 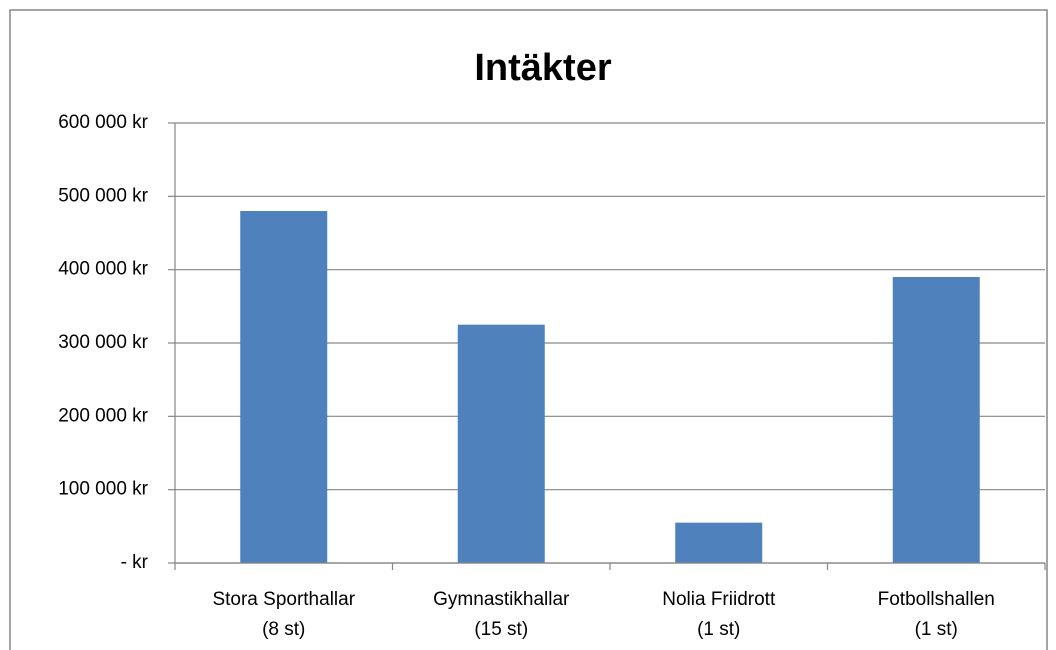 What do you see at coordinates (542, 68) in the screenshot?
I see `chart-title: Intäkter` at bounding box center [542, 68].